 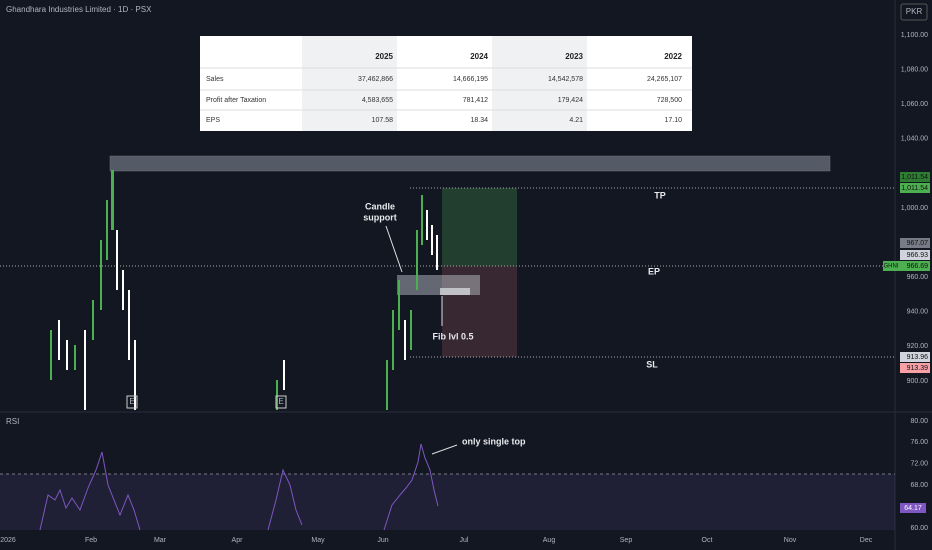 What do you see at coordinates (918, 243) in the screenshot?
I see `price-marker-label: 967.07` at bounding box center [918, 243].